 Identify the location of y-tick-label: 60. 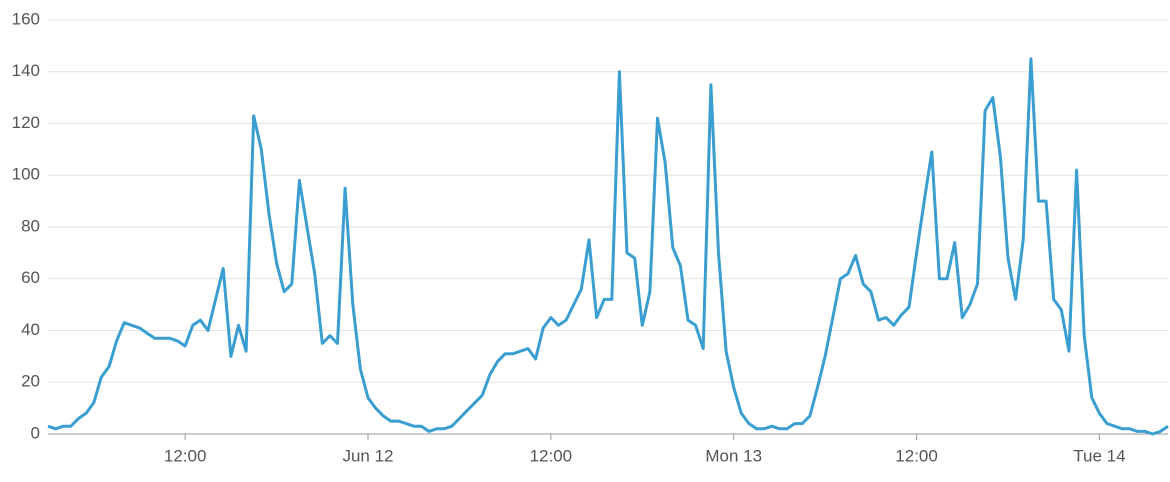
(30, 277).